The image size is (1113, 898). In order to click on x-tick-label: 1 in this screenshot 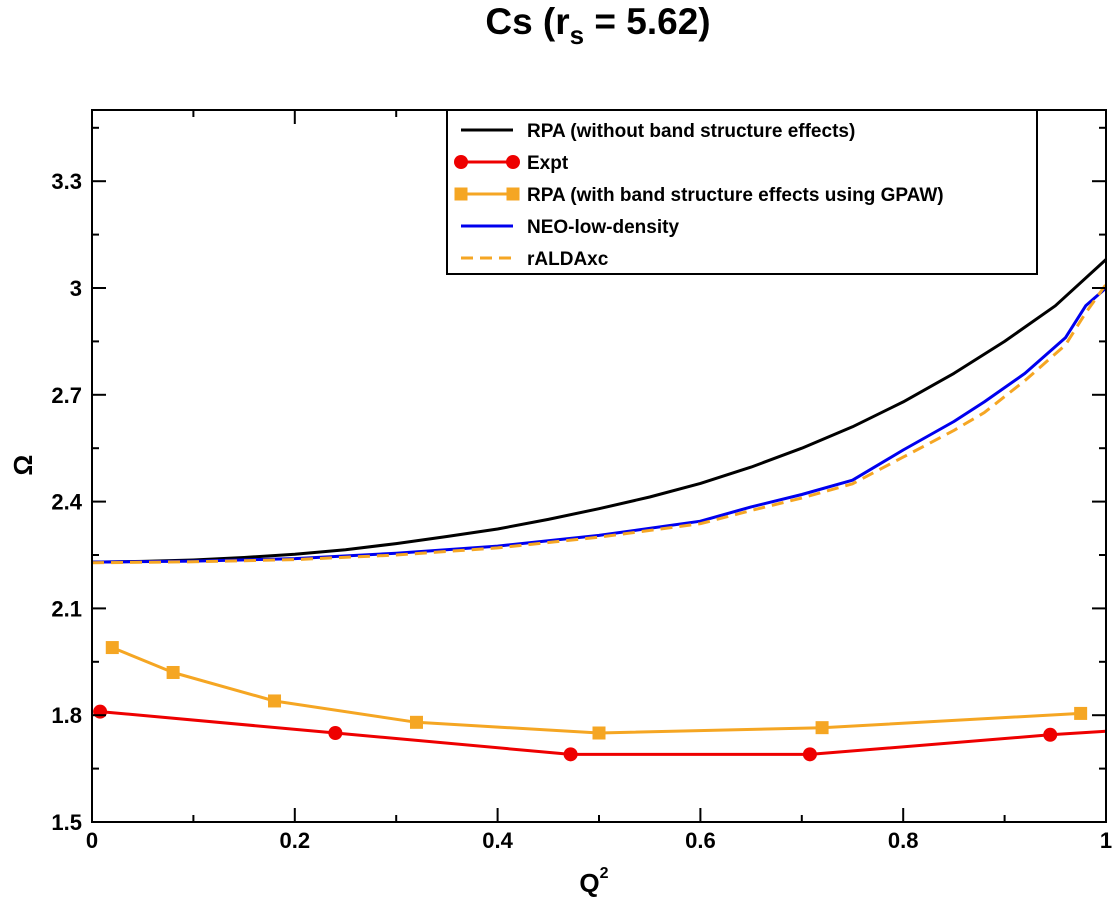, I will do `click(1106, 840)`.